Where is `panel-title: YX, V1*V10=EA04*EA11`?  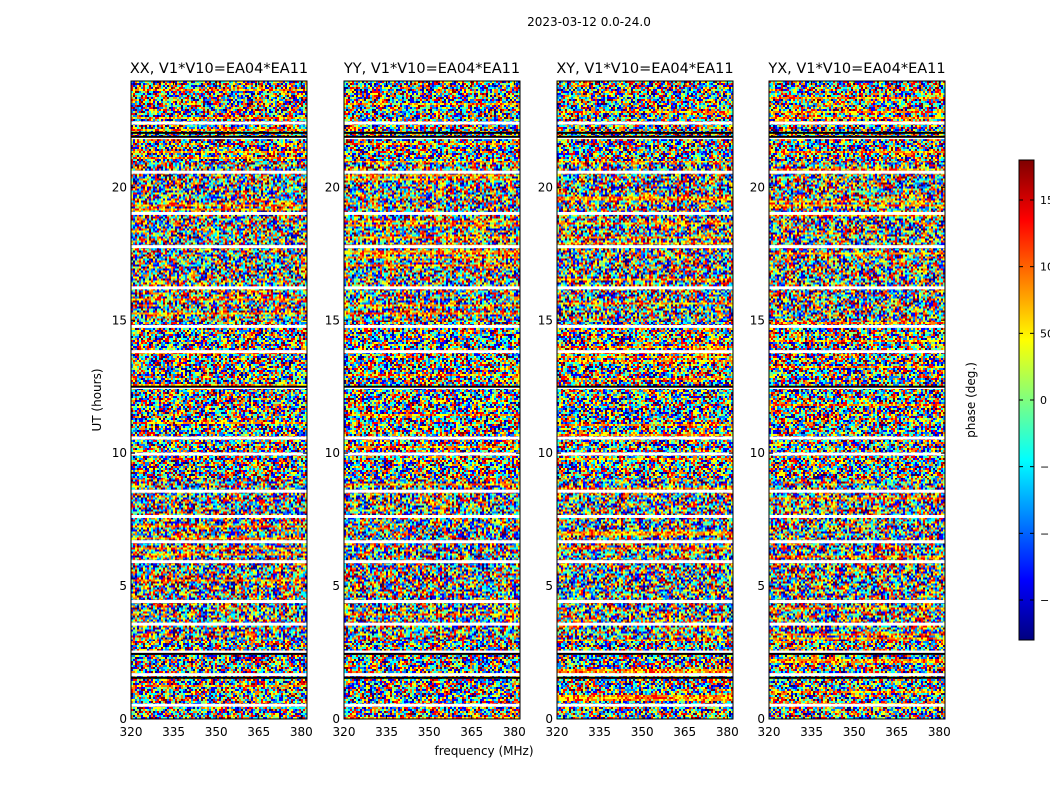 panel-title: YX, V1*V10=EA04*EA11 is located at coordinates (856, 69).